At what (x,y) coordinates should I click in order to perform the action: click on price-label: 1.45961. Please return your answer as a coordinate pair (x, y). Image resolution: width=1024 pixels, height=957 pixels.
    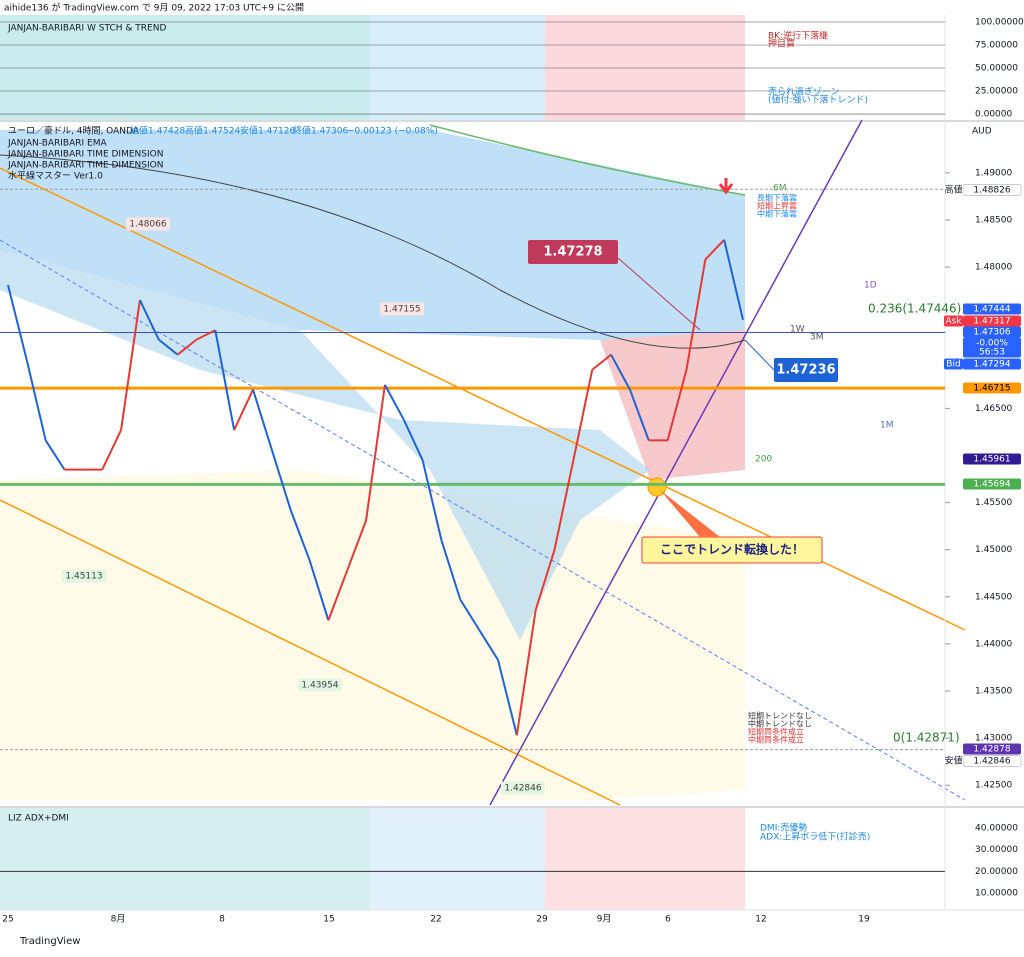
    Looking at the image, I should click on (991, 460).